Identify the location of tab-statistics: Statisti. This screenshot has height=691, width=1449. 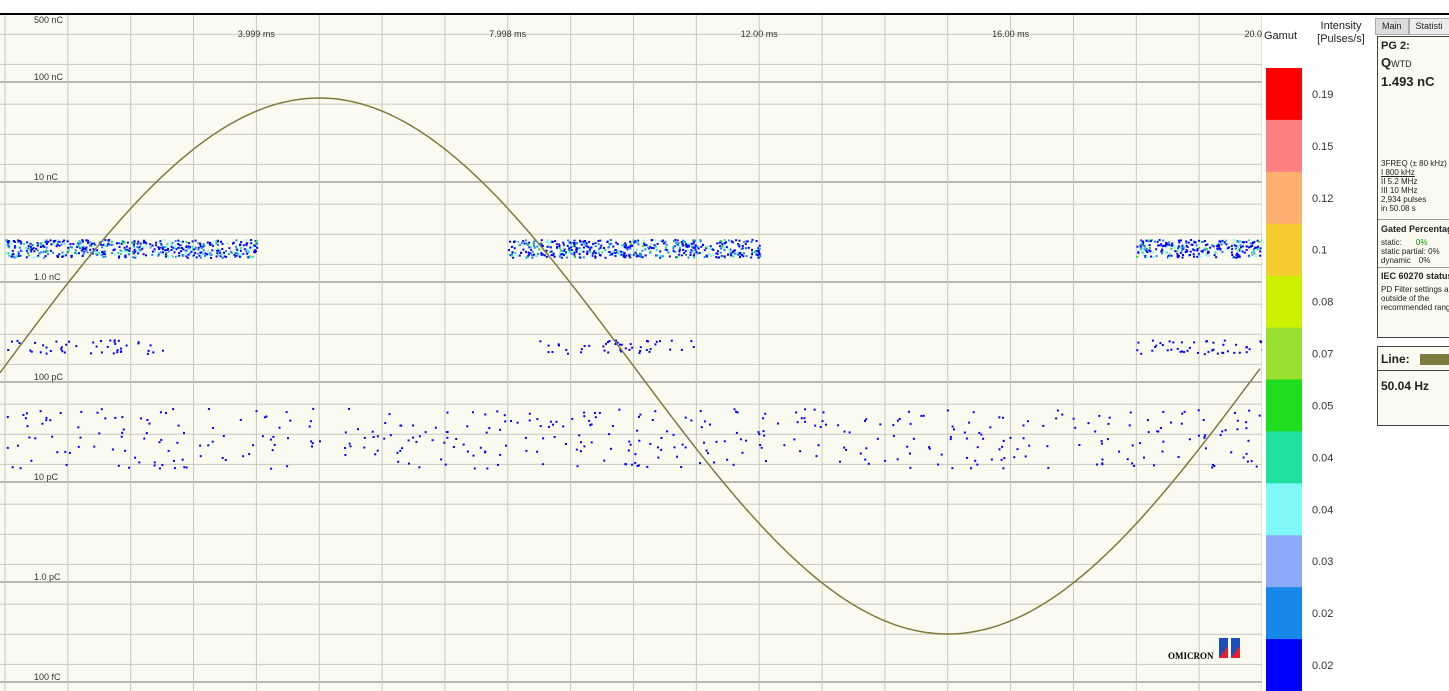
(1428, 26).